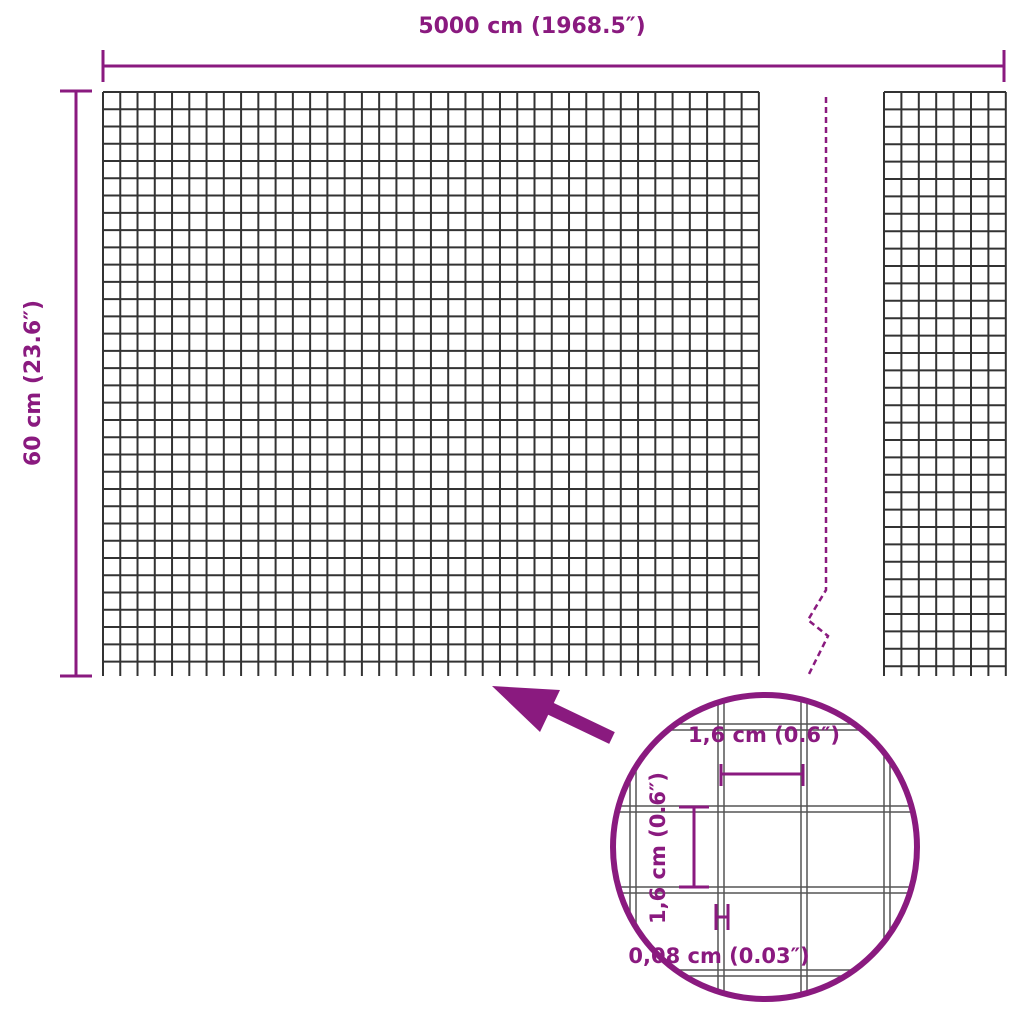 The width and height of the screenshot is (1024, 1024). What do you see at coordinates (945, 383) in the screenshot?
I see `mesh-end-section` at bounding box center [945, 383].